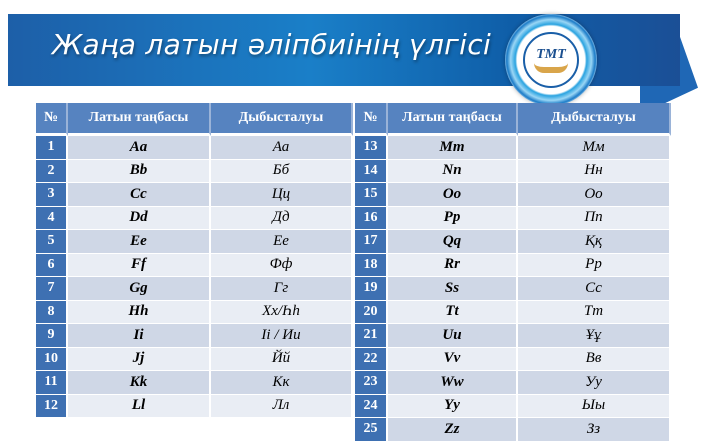 The width and height of the screenshot is (705, 446). Describe the element at coordinates (371, 383) in the screenshot. I see `row-number: 23` at that location.